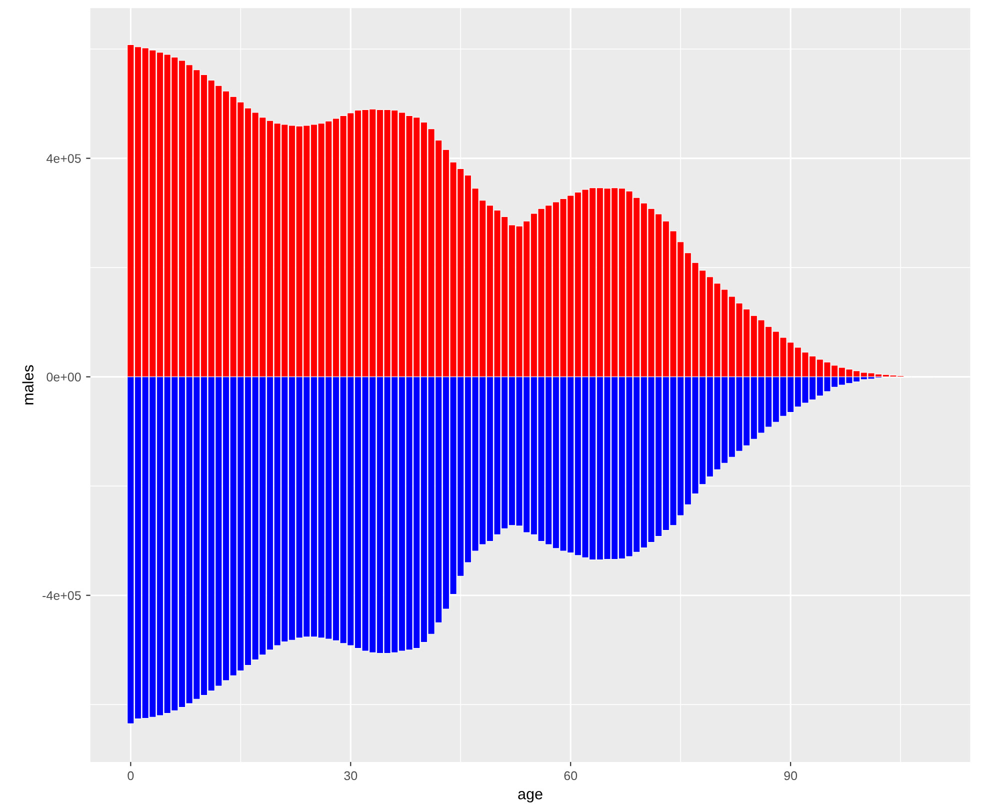  What do you see at coordinates (61, 595) in the screenshot?
I see `y-tick-label: -4e+05` at bounding box center [61, 595].